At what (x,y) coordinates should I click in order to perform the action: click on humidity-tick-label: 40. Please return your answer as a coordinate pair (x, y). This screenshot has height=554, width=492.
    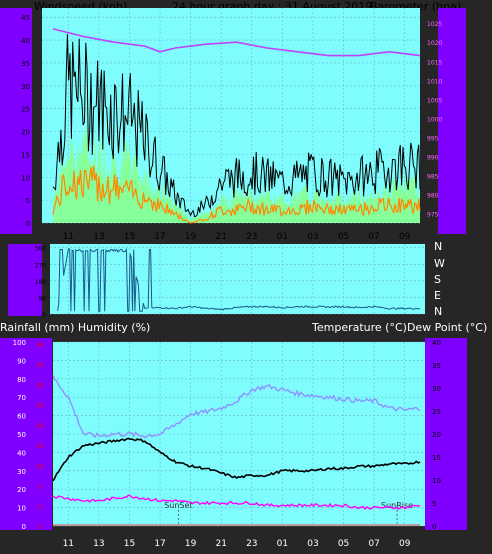
    Looking at the image, I should click on (21, 453).